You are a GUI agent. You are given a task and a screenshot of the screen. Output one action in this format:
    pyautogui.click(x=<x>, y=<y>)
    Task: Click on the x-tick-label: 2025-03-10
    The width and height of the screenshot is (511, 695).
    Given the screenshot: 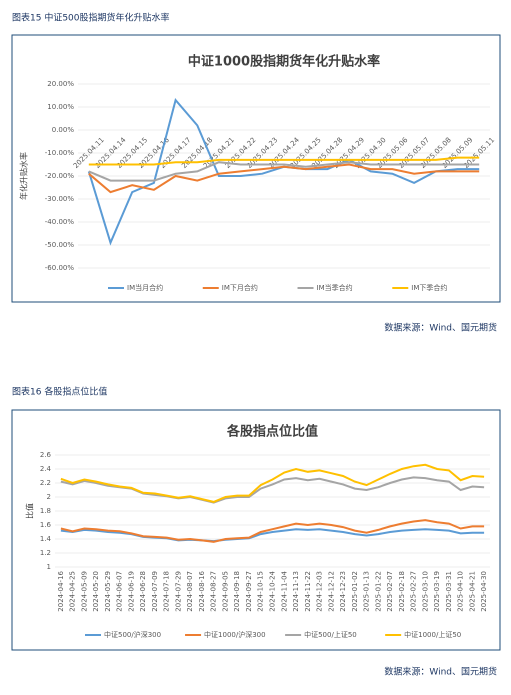 What is the action you would take?
    pyautogui.click(x=425, y=591)
    